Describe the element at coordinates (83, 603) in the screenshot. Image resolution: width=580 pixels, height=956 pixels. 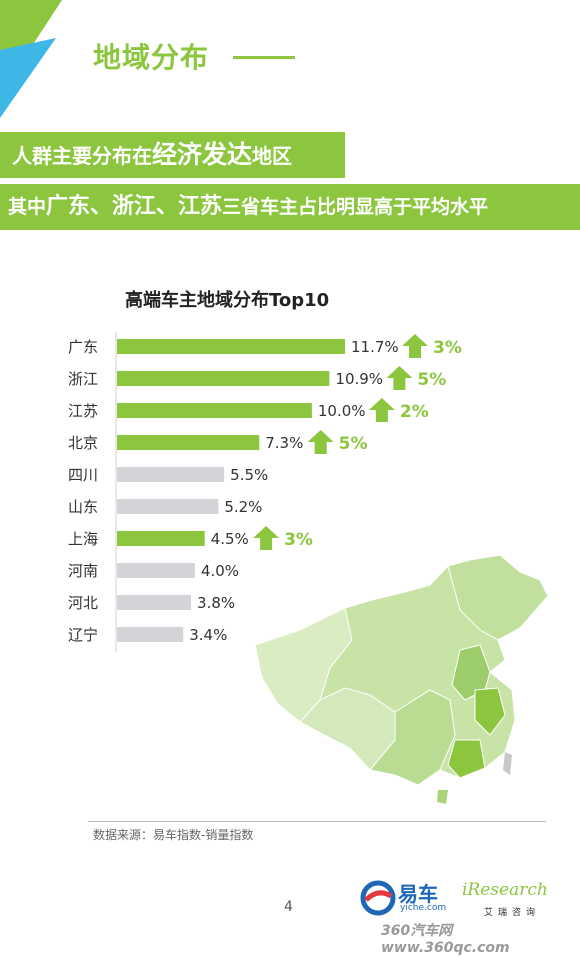
I see `category-label: 河北` at that location.